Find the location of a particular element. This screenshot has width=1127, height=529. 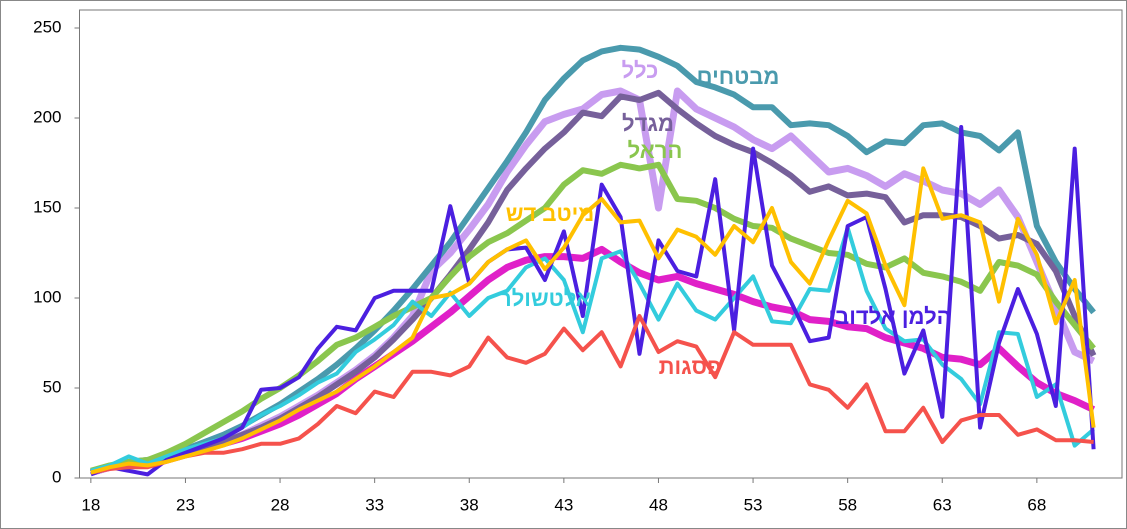

x-tick-label: 43 is located at coordinates (563, 504).